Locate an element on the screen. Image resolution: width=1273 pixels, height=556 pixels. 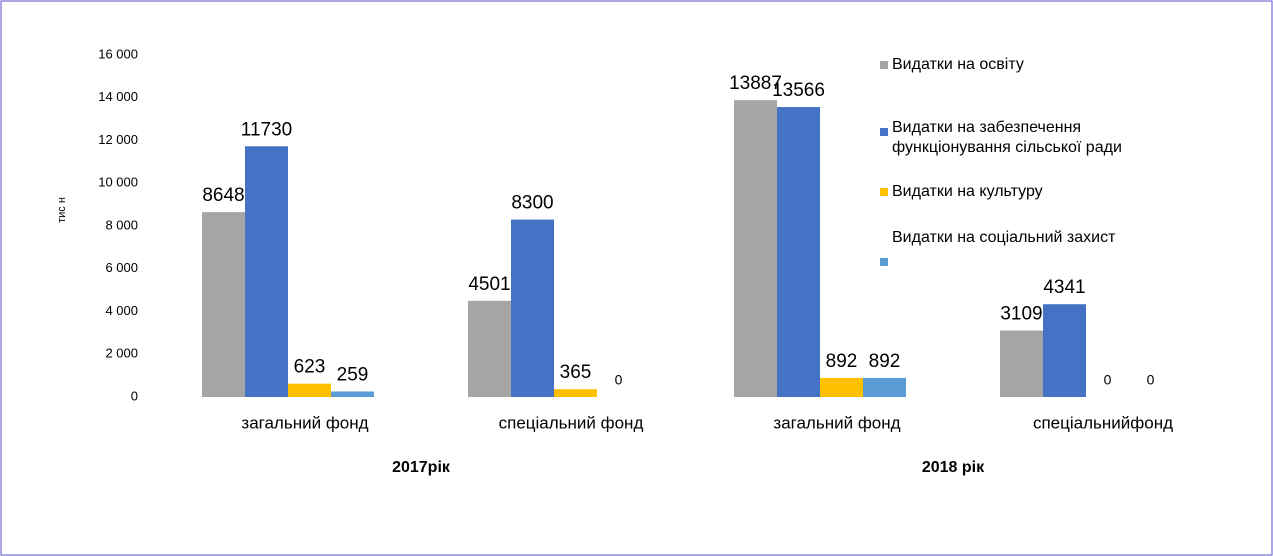
data-label: 3109 is located at coordinates (1021, 314).